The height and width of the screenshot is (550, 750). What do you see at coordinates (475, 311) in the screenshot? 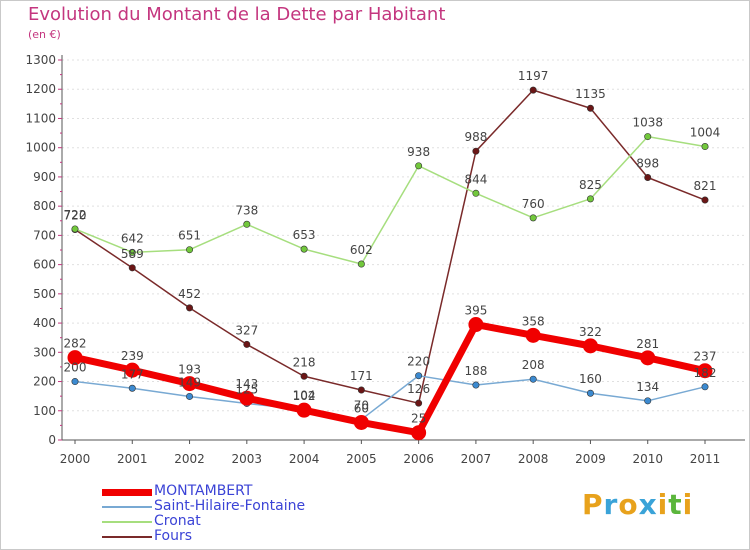
I see `data-label-montambert: 395` at bounding box center [475, 311].